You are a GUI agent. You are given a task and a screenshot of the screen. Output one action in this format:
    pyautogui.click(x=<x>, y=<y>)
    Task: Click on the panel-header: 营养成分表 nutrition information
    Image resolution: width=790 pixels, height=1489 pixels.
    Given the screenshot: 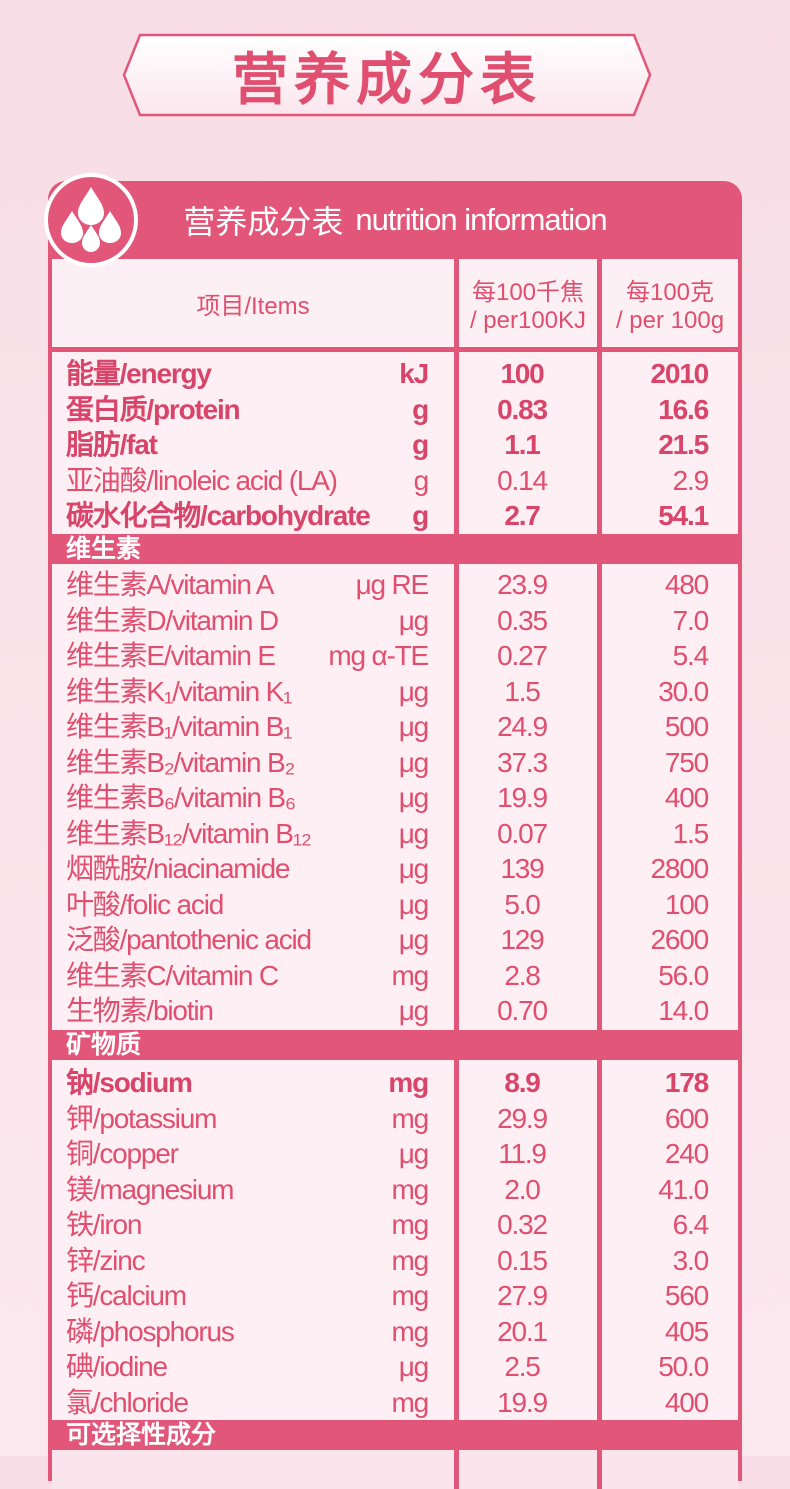 What is the action you would take?
    pyautogui.click(x=395, y=220)
    